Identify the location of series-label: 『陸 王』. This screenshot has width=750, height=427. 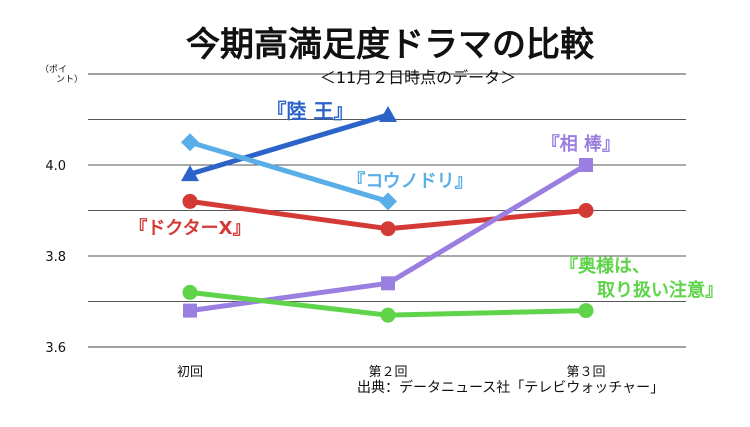
(310, 111).